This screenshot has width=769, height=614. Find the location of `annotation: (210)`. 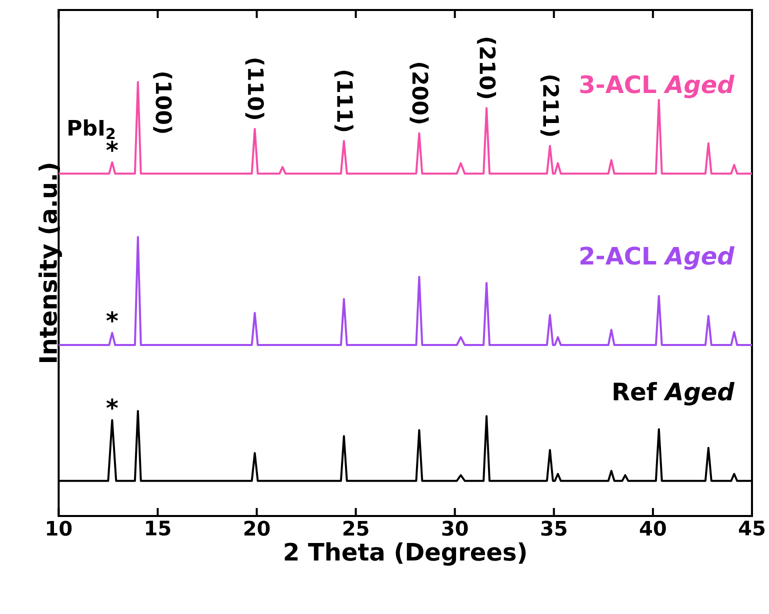

annotation: (210) is located at coordinates (486, 68).